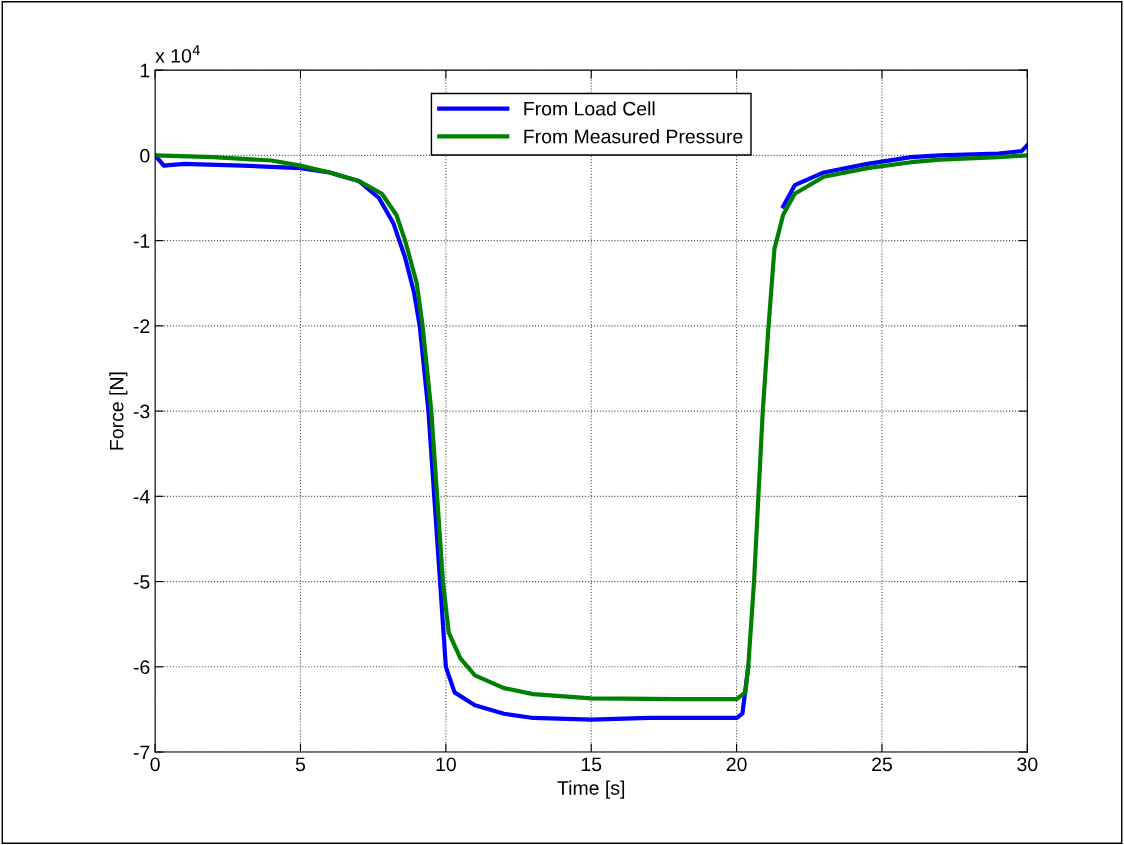 The width and height of the screenshot is (1124, 845). I want to click on x-axis-title: Time [s], so click(591, 789).